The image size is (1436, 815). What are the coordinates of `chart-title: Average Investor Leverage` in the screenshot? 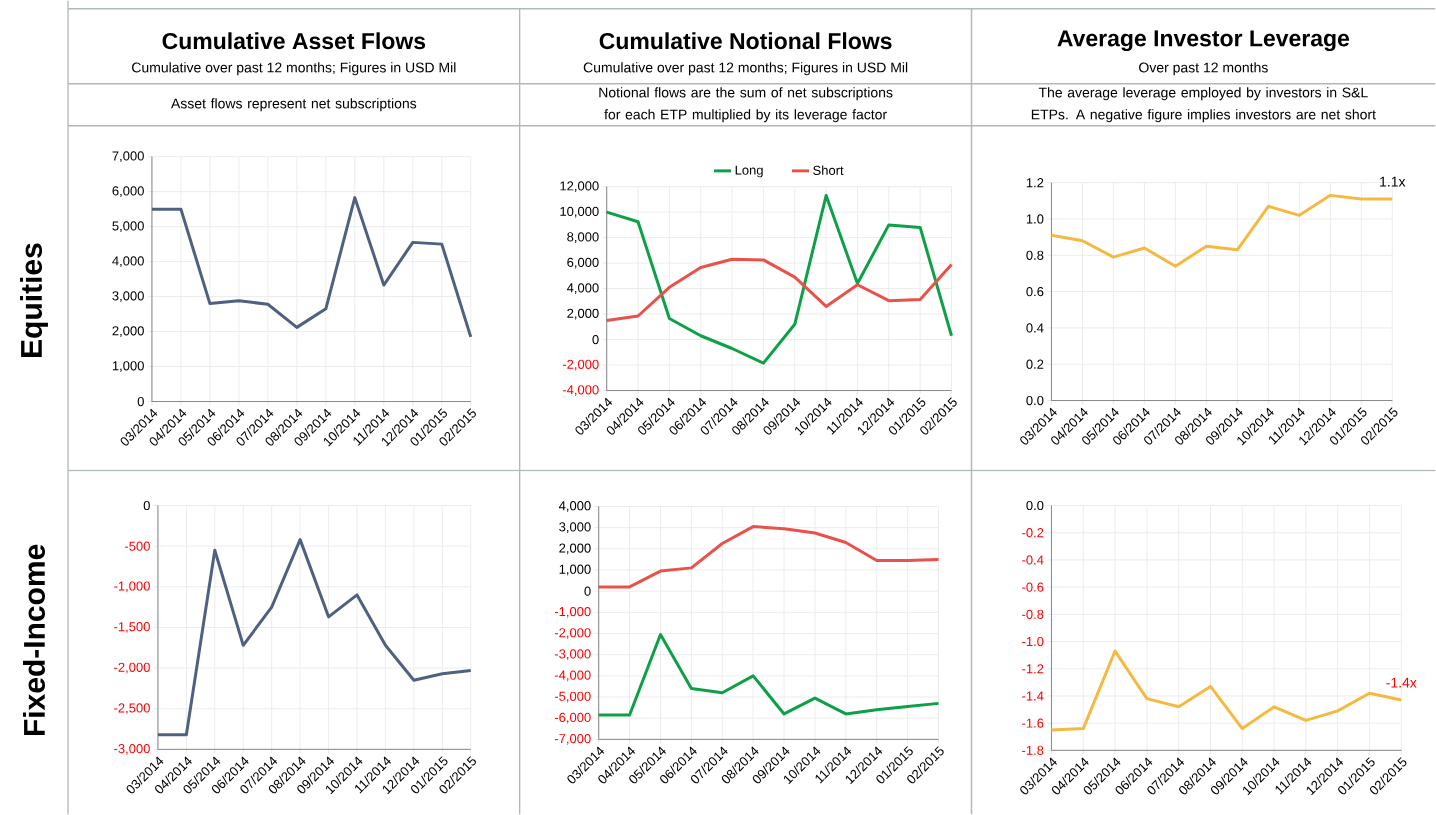 It's located at (1203, 41).